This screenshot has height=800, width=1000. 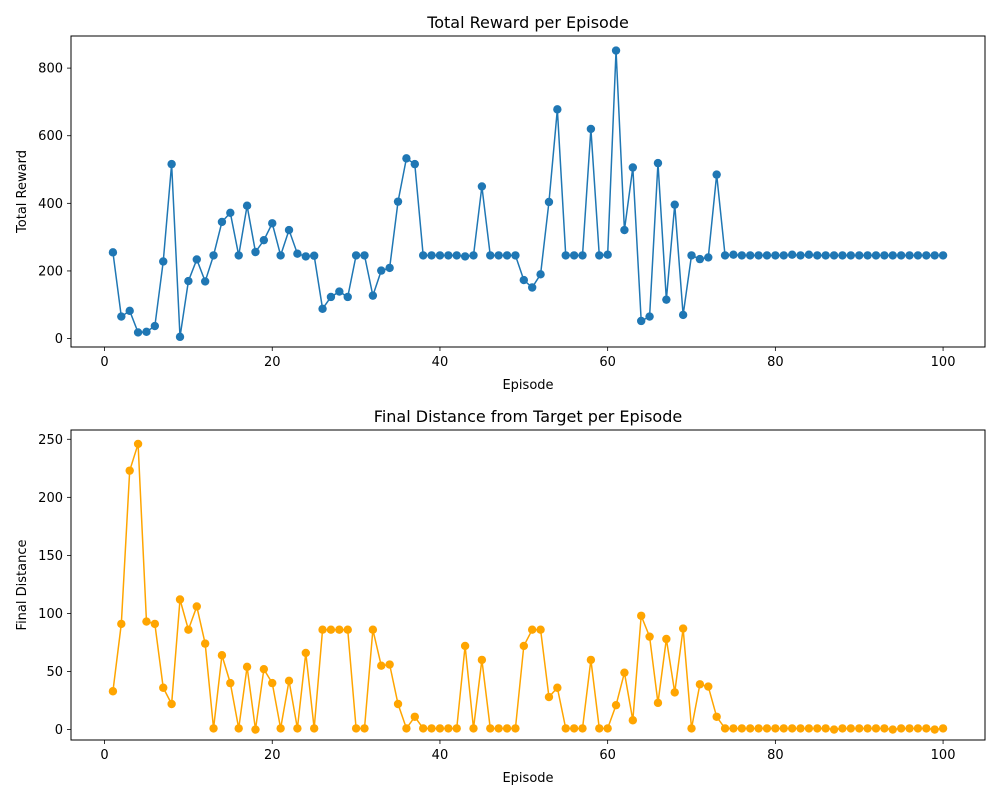 I want to click on y-tick-label: 0, so click(x=59, y=730).